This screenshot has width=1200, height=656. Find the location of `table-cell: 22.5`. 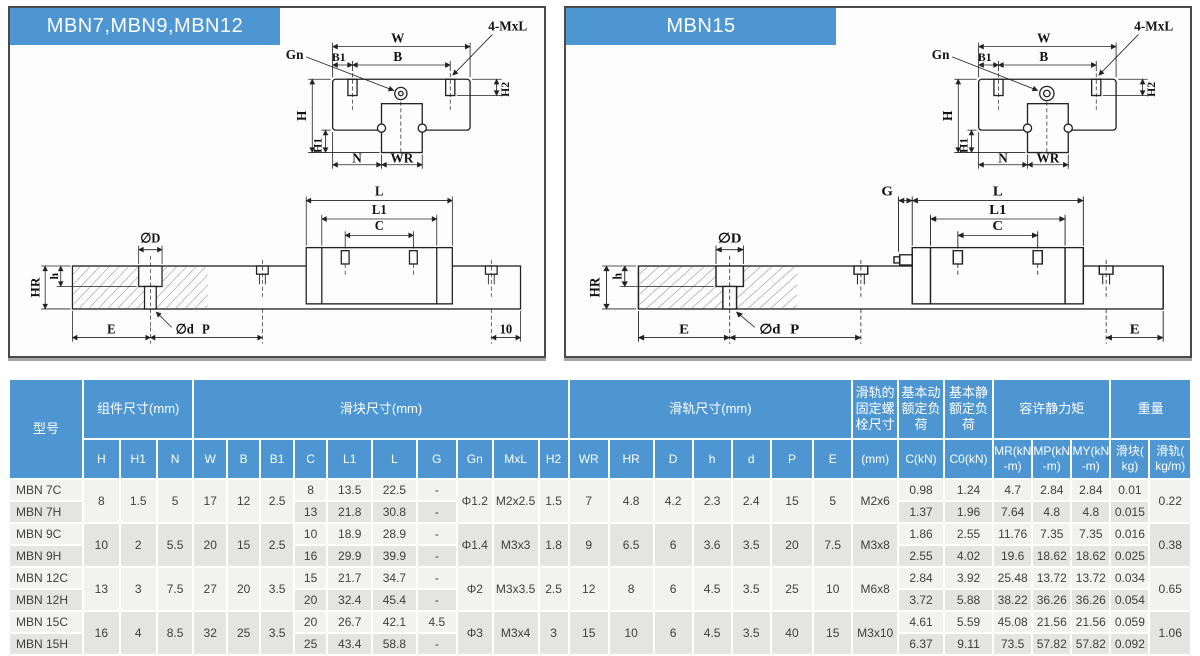

table-cell: 22.5 is located at coordinates (394, 490).